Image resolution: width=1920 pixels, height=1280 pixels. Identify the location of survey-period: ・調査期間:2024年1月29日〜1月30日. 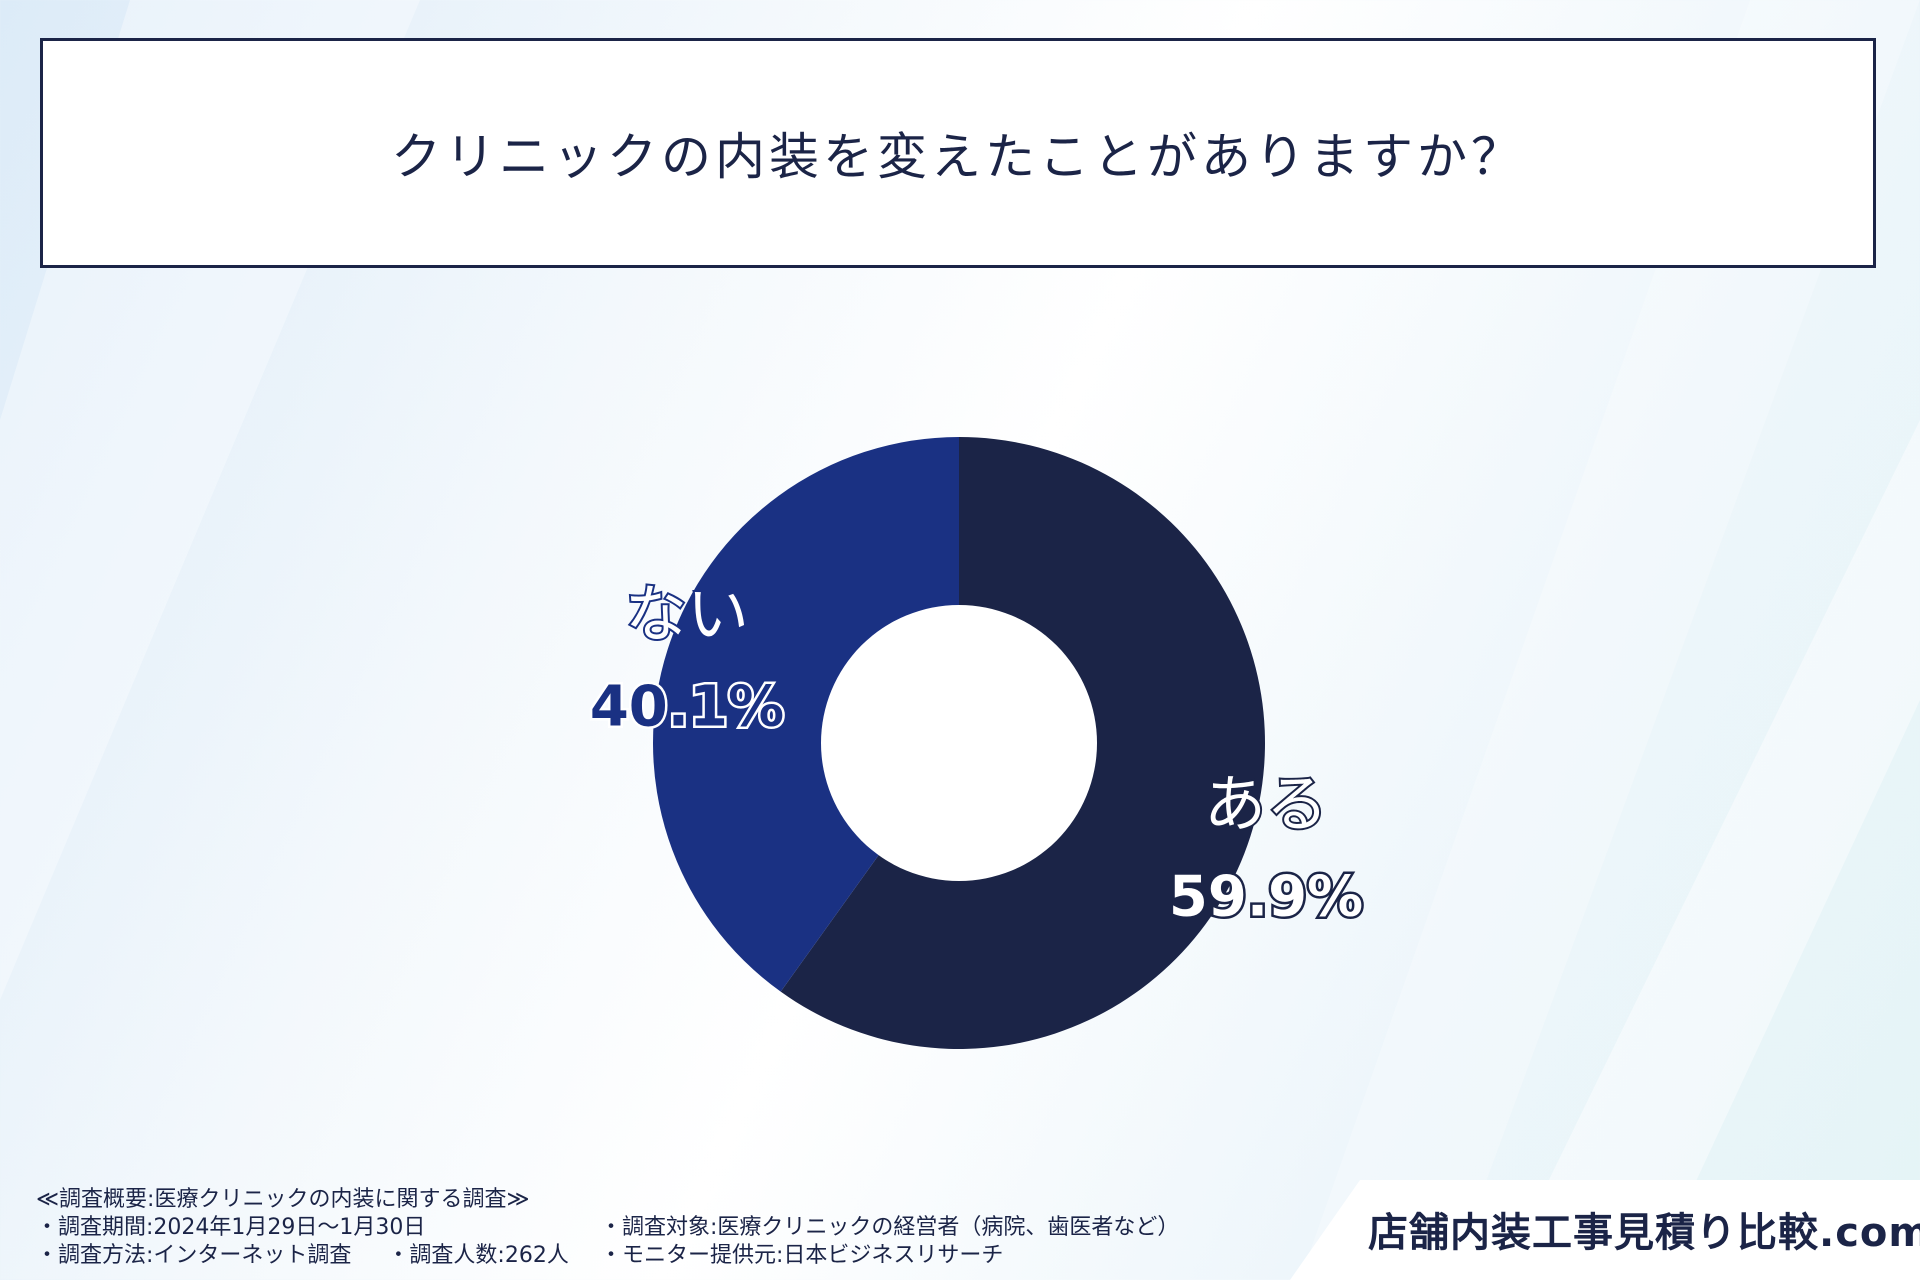
(231, 1227).